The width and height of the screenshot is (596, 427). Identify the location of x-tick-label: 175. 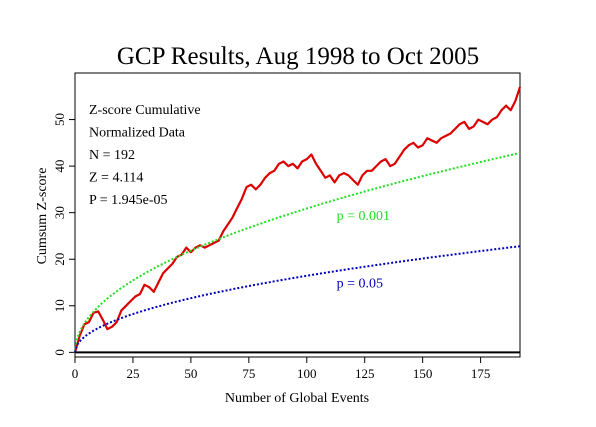
(481, 373).